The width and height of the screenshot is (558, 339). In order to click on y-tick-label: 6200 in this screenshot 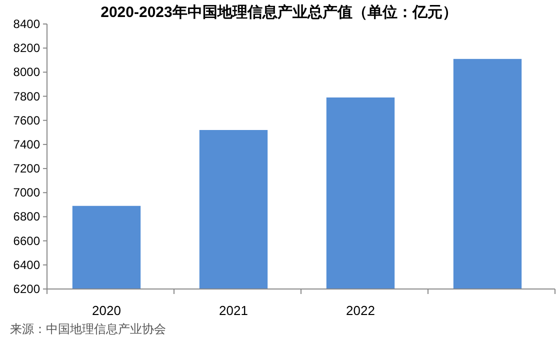, I will do `click(26, 289)`.